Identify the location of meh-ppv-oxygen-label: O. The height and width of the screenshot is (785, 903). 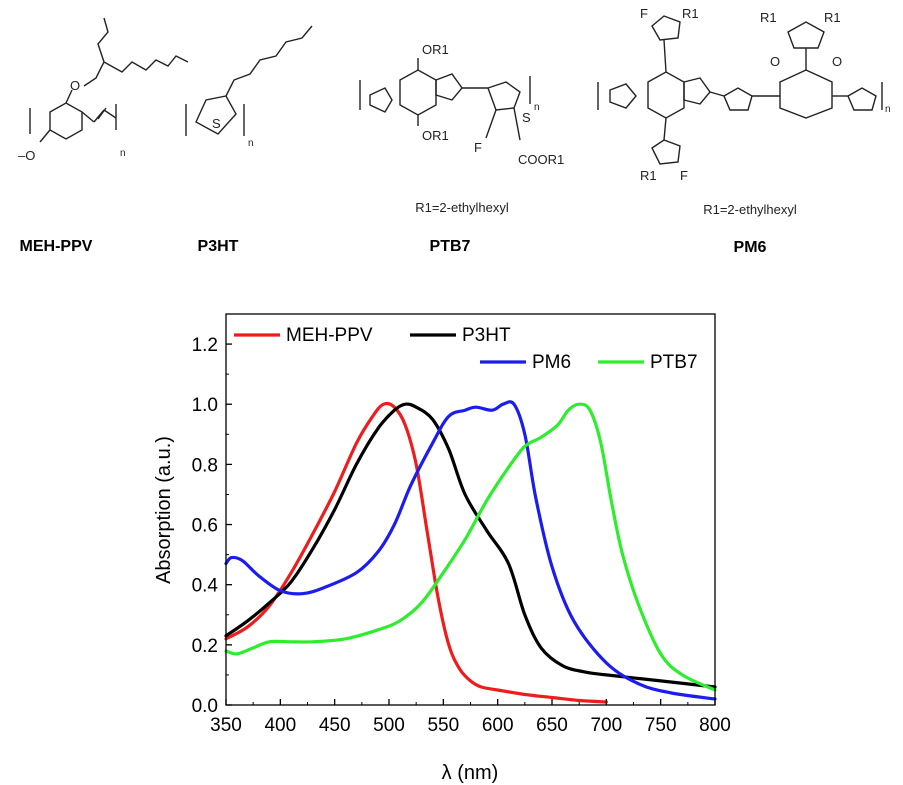
(75, 85).